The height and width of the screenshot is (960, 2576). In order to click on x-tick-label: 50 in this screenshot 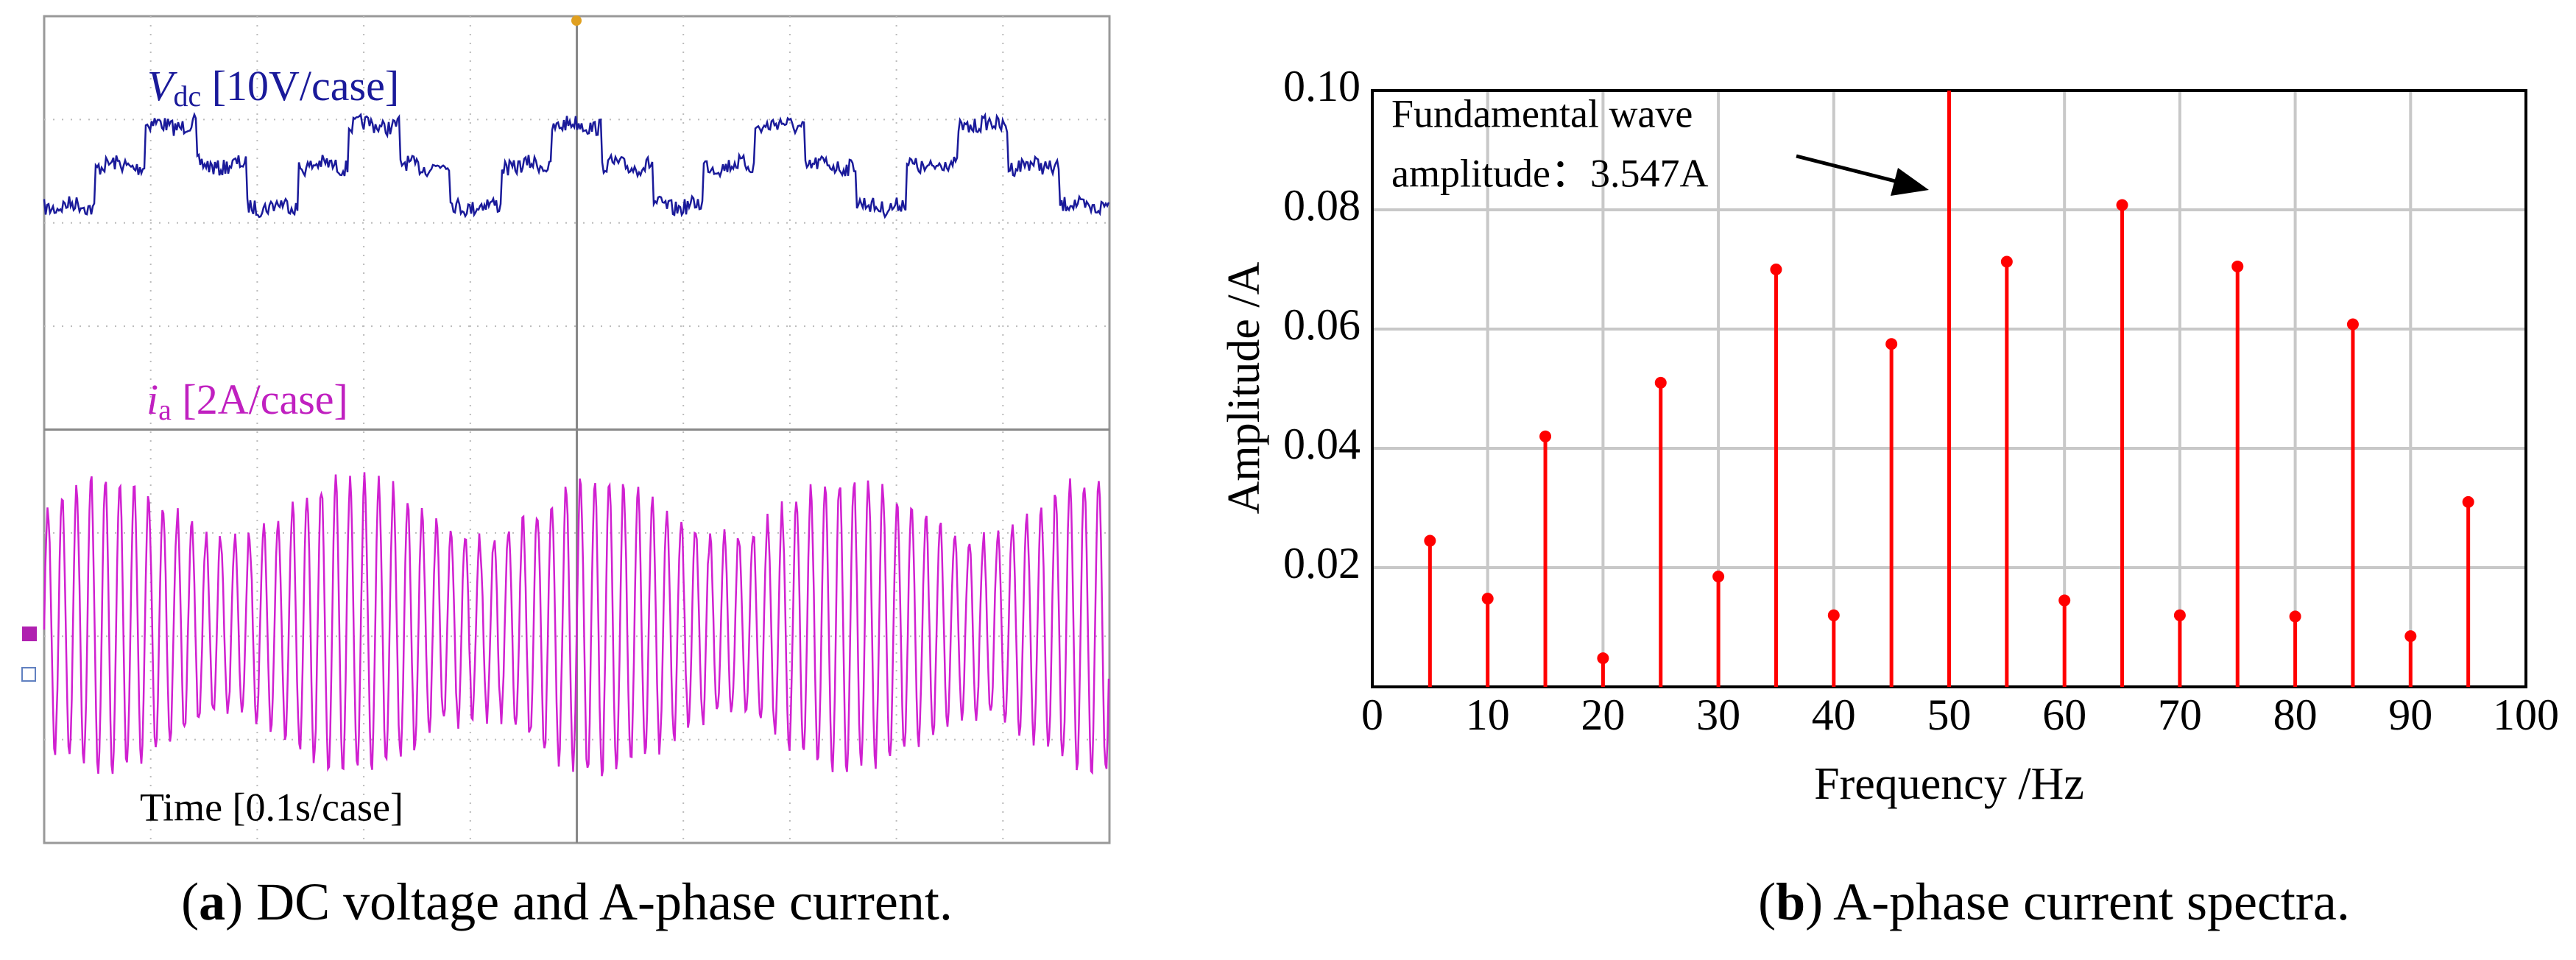, I will do `click(1949, 715)`.